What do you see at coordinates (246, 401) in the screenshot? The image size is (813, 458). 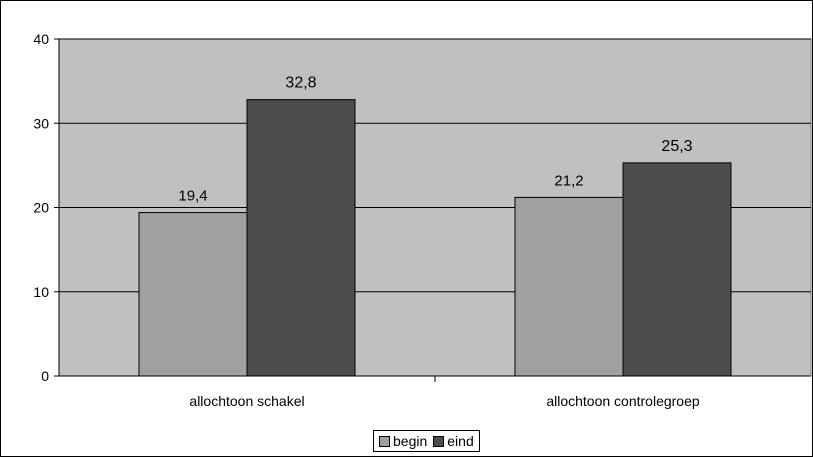 I see `category-label-0: allochtoon schakel` at bounding box center [246, 401].